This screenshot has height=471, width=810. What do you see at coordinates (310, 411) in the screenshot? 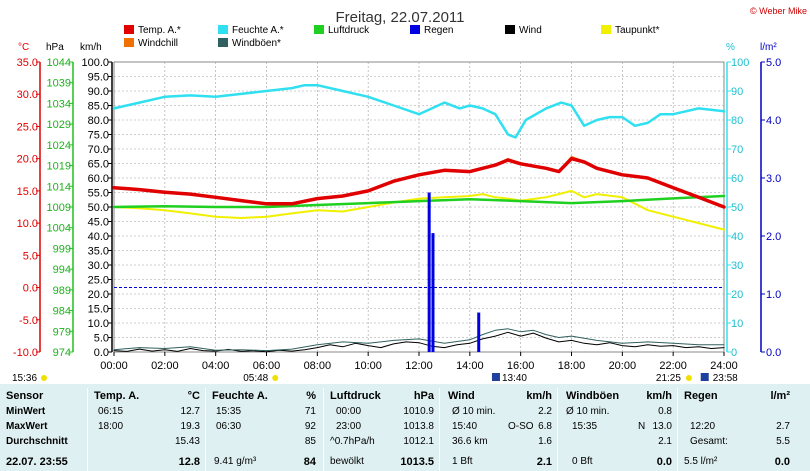
I see `humidity-min: 71` at bounding box center [310, 411].